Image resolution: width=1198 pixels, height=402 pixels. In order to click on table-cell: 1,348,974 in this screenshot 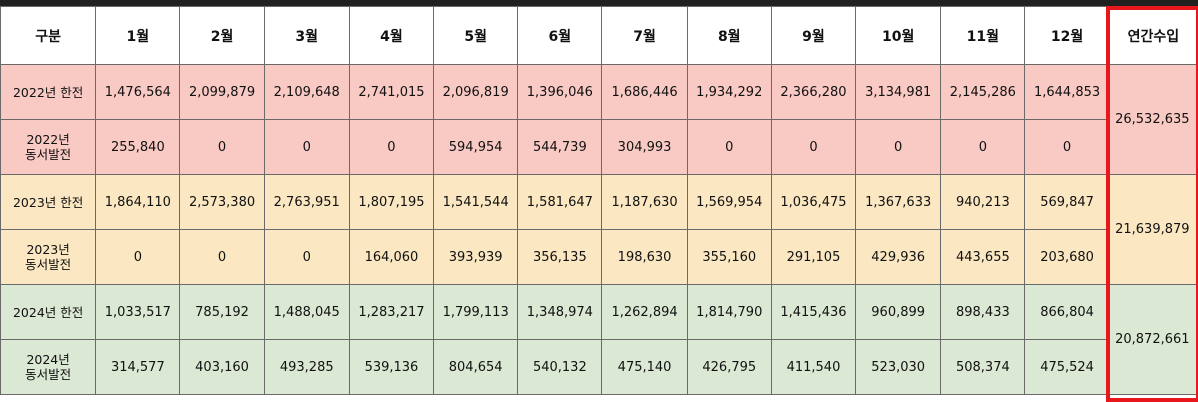, I will do `click(560, 312)`.